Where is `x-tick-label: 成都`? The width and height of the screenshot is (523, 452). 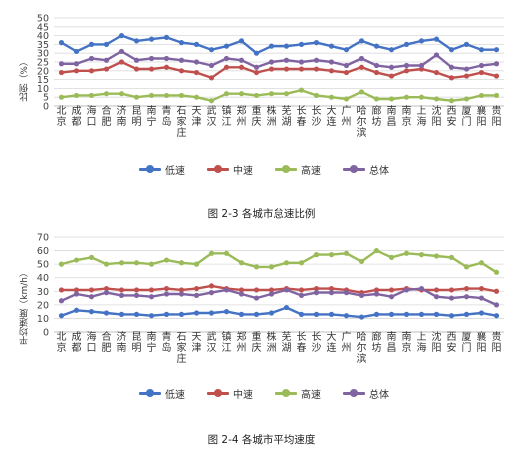
x-tick-label: 成都 is located at coordinates (77, 116).